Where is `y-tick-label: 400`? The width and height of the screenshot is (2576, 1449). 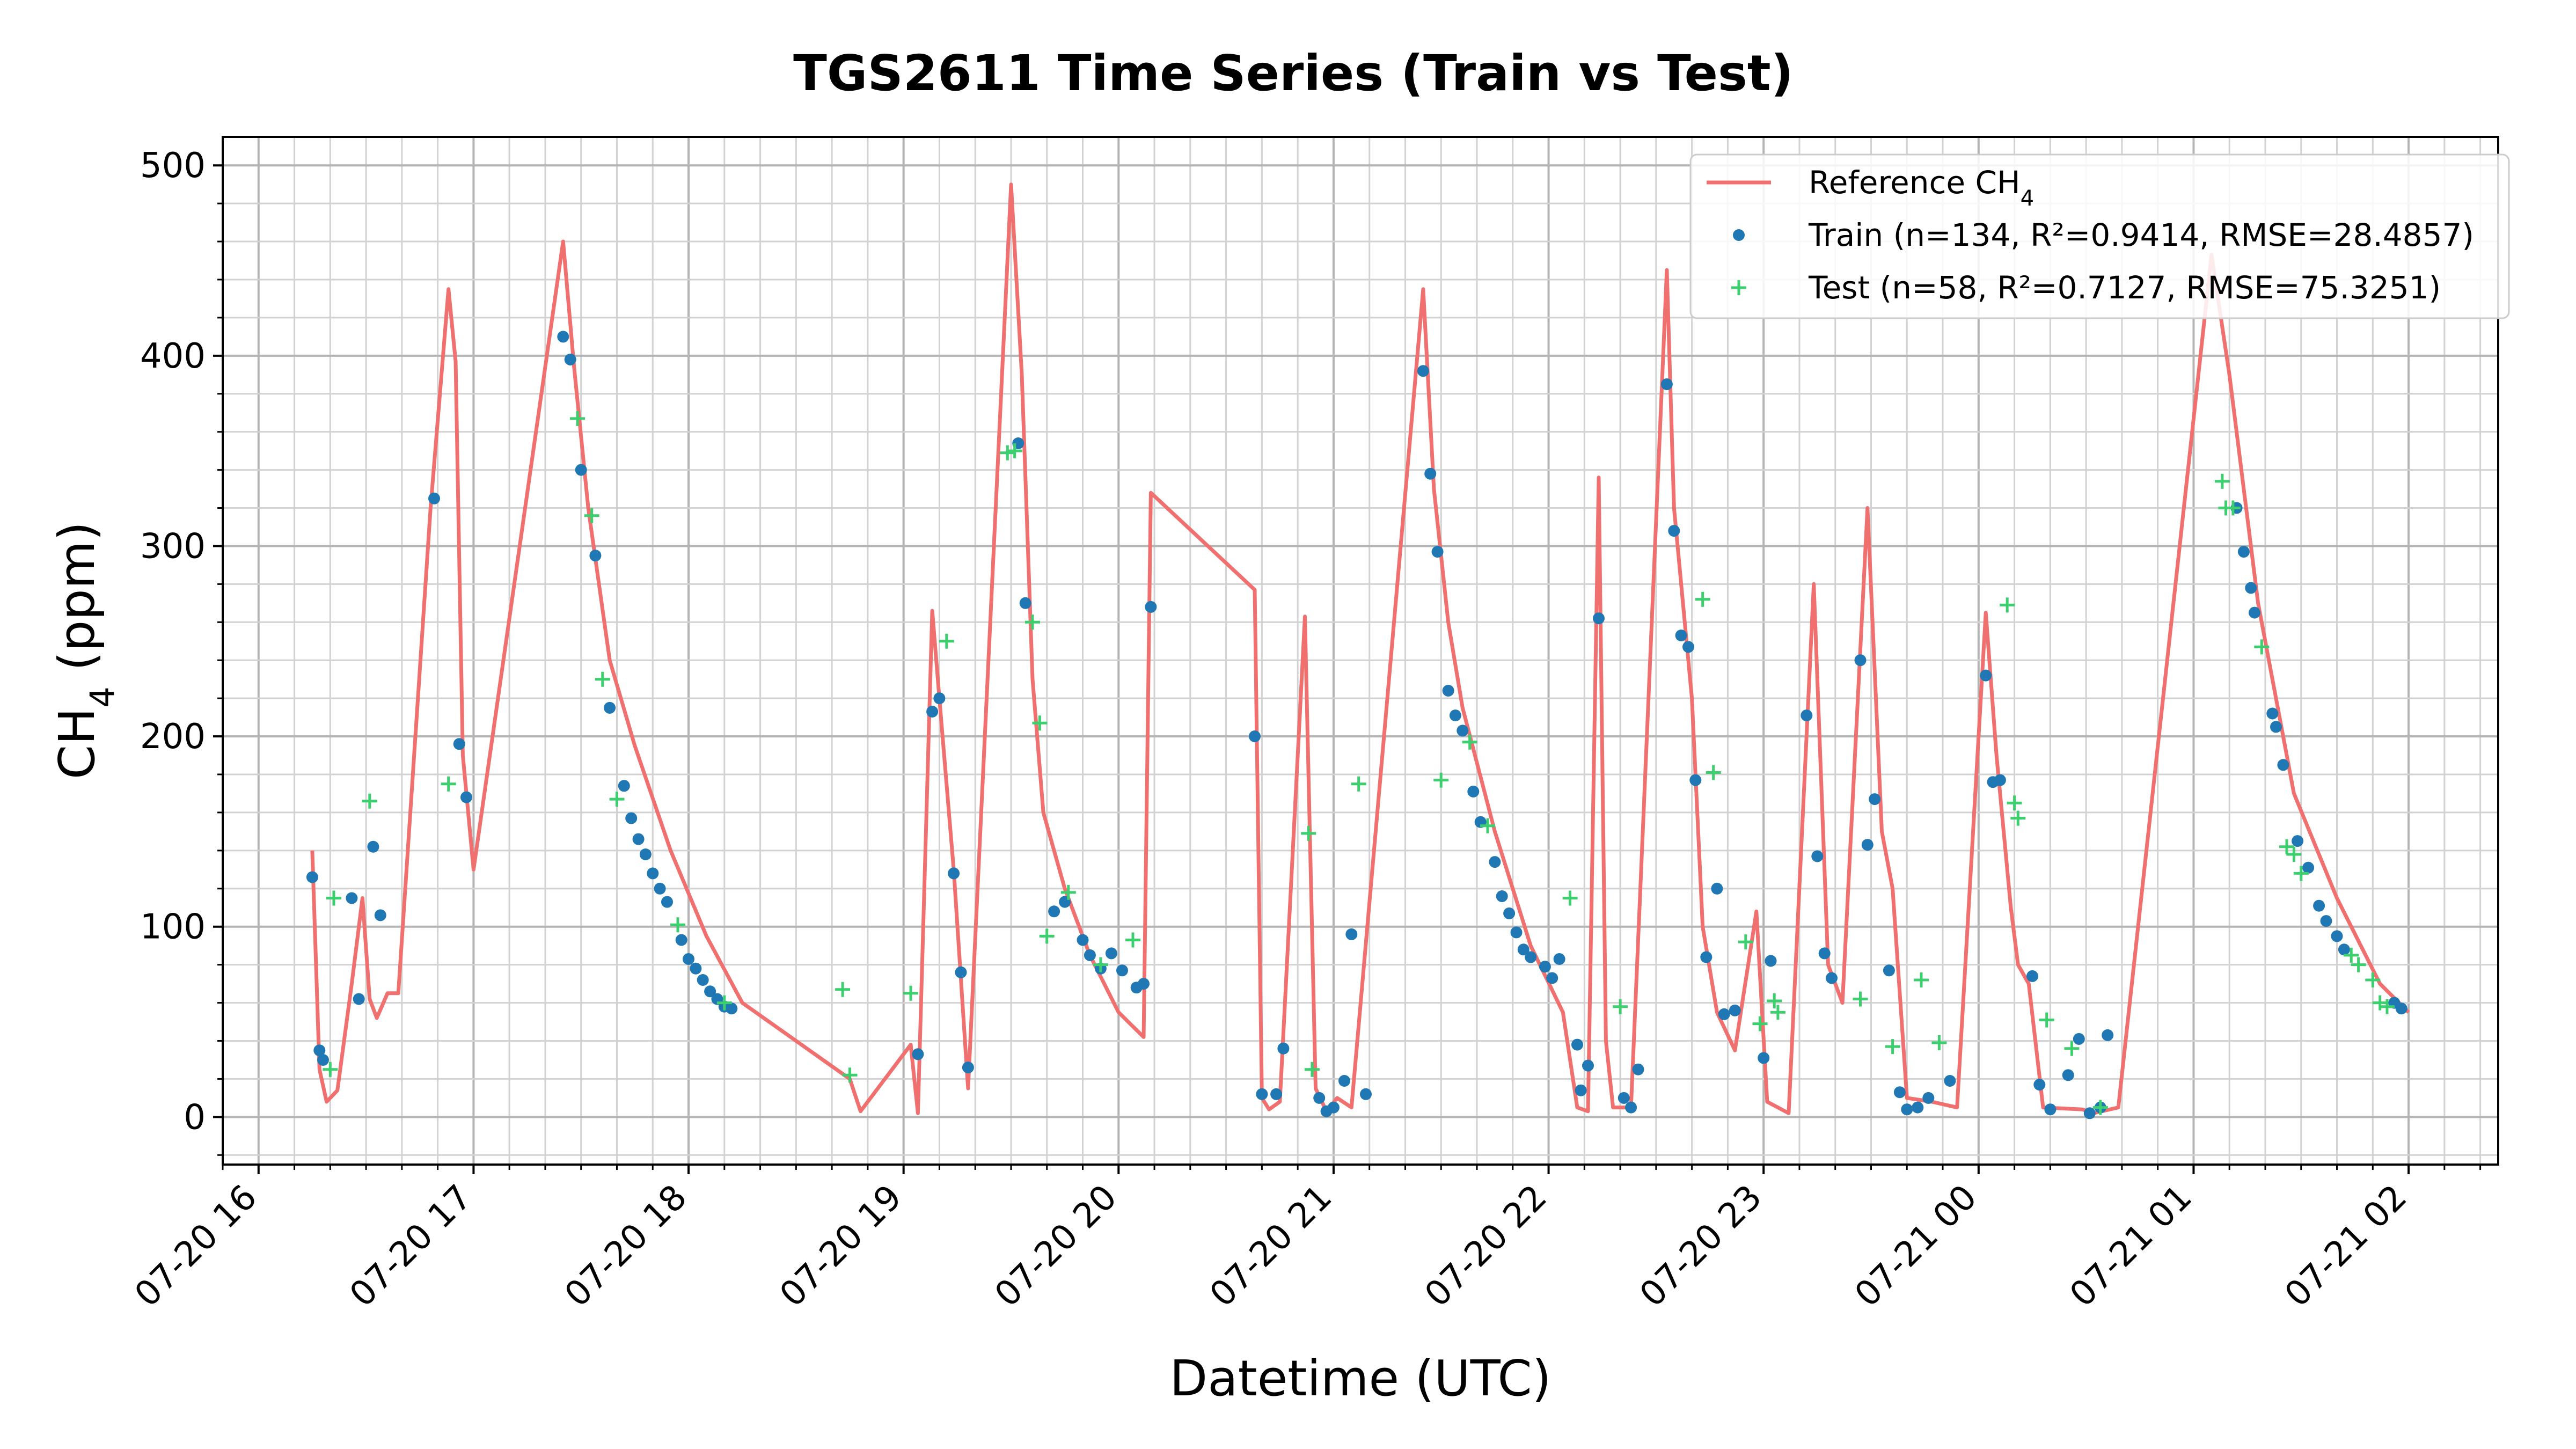 y-tick-label: 400 is located at coordinates (173, 356).